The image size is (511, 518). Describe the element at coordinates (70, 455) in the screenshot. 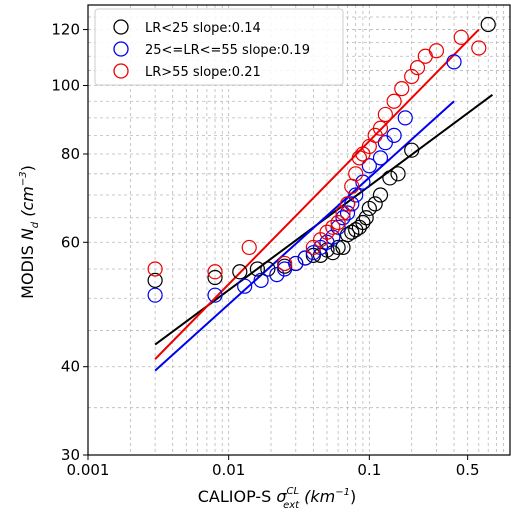

I see `y-tick-label: 30` at that location.